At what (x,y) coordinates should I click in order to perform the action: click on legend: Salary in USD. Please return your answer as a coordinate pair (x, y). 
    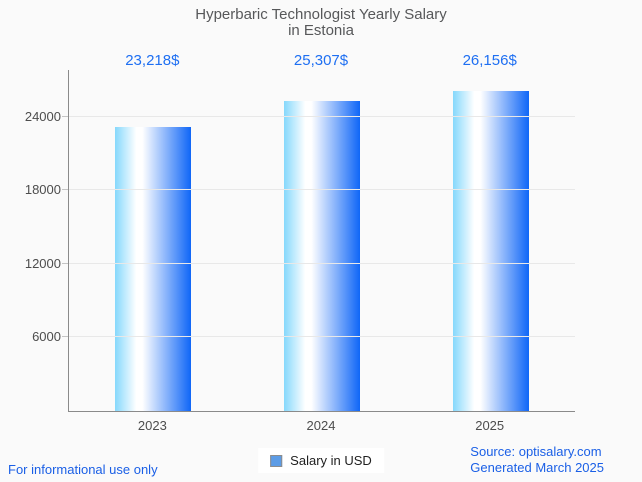
    Looking at the image, I should click on (321, 460).